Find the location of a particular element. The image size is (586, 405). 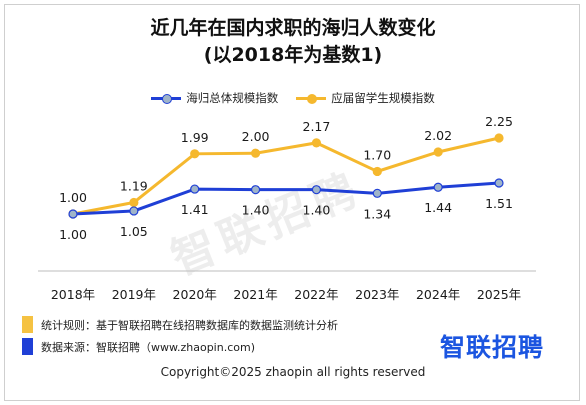

data-label: 2.00 is located at coordinates (256, 136).